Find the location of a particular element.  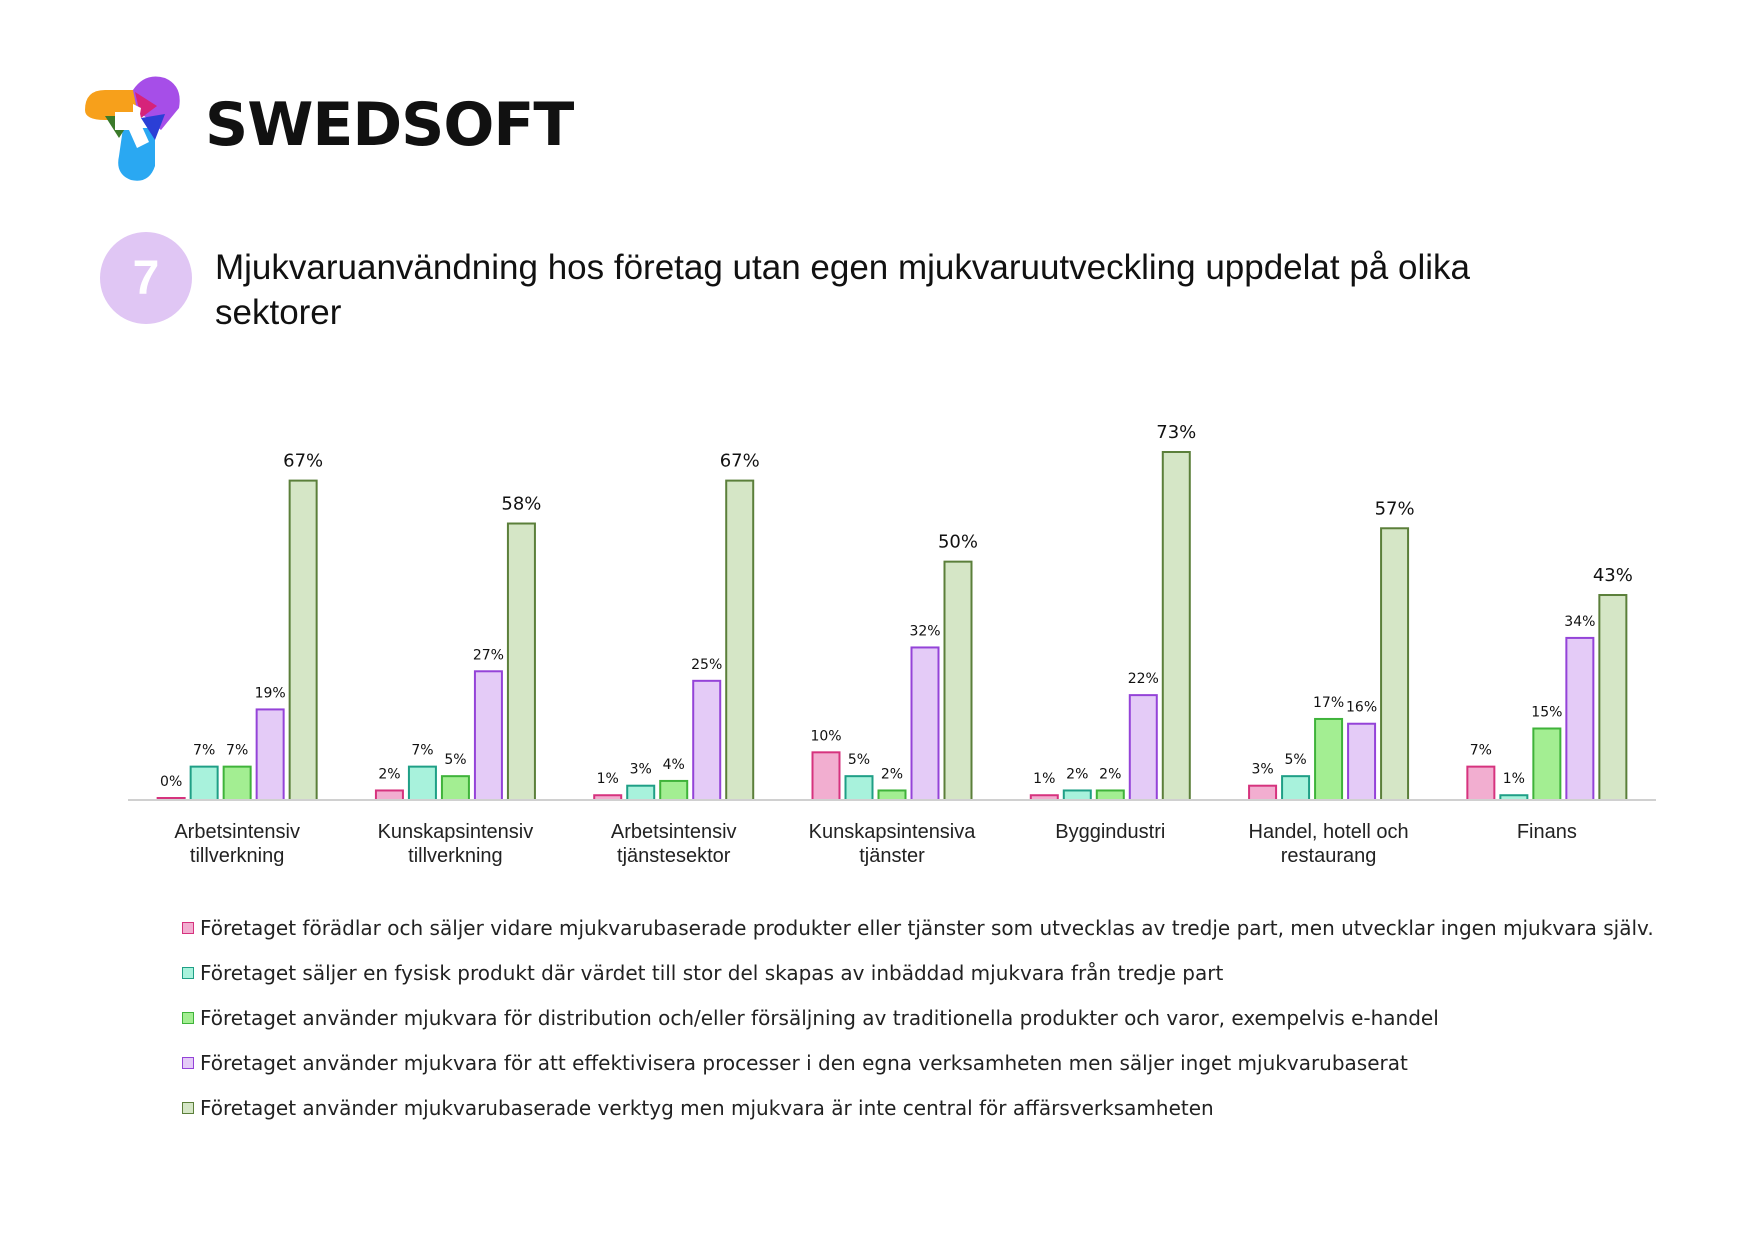

data-label: 17% is located at coordinates (1328, 703).